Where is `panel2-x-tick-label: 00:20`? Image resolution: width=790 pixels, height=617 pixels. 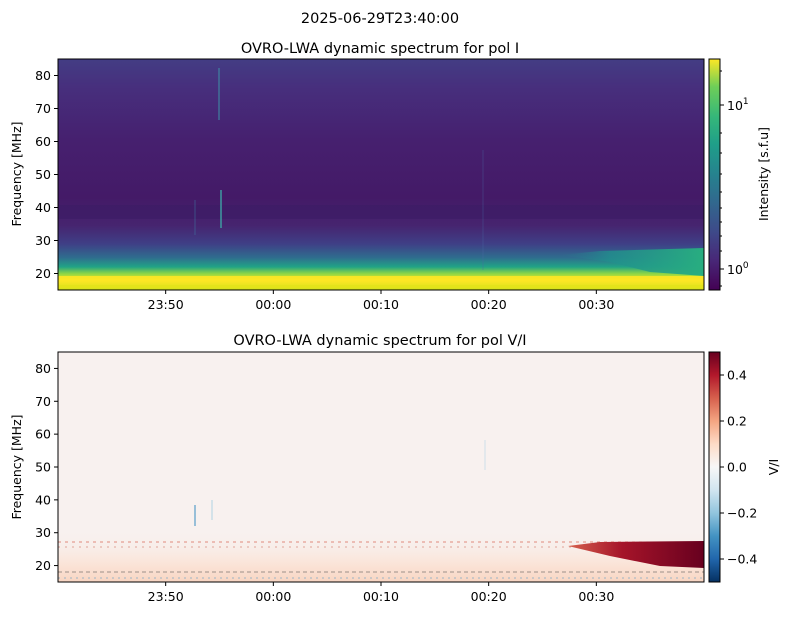
panel2-x-tick-label: 00:20 is located at coordinates (489, 596).